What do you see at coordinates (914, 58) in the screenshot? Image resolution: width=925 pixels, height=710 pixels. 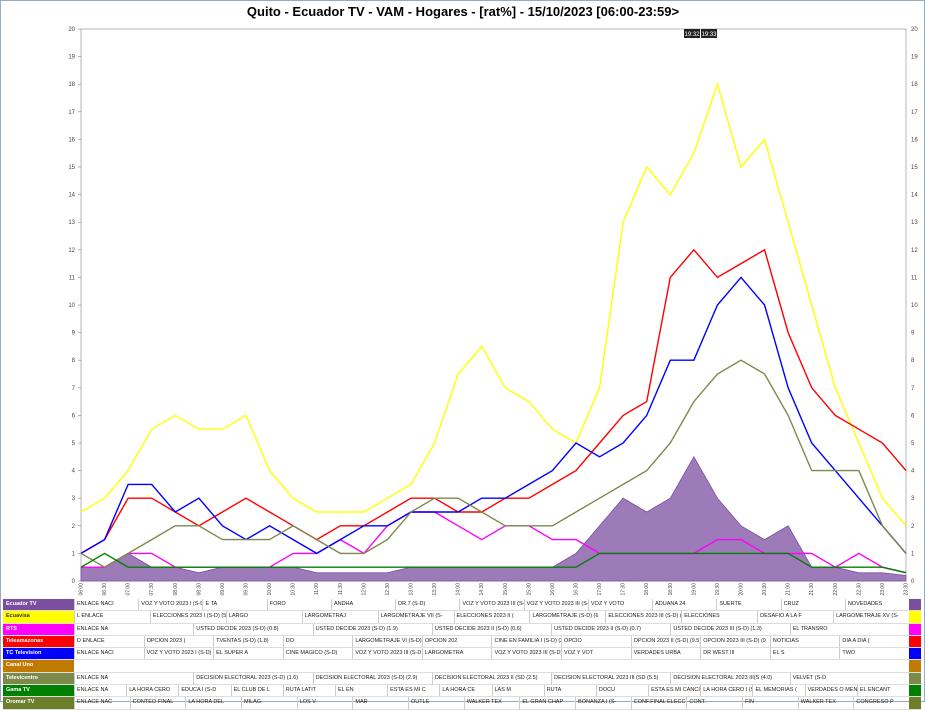 I see `y-tick-label-right: 19` at bounding box center [914, 58].